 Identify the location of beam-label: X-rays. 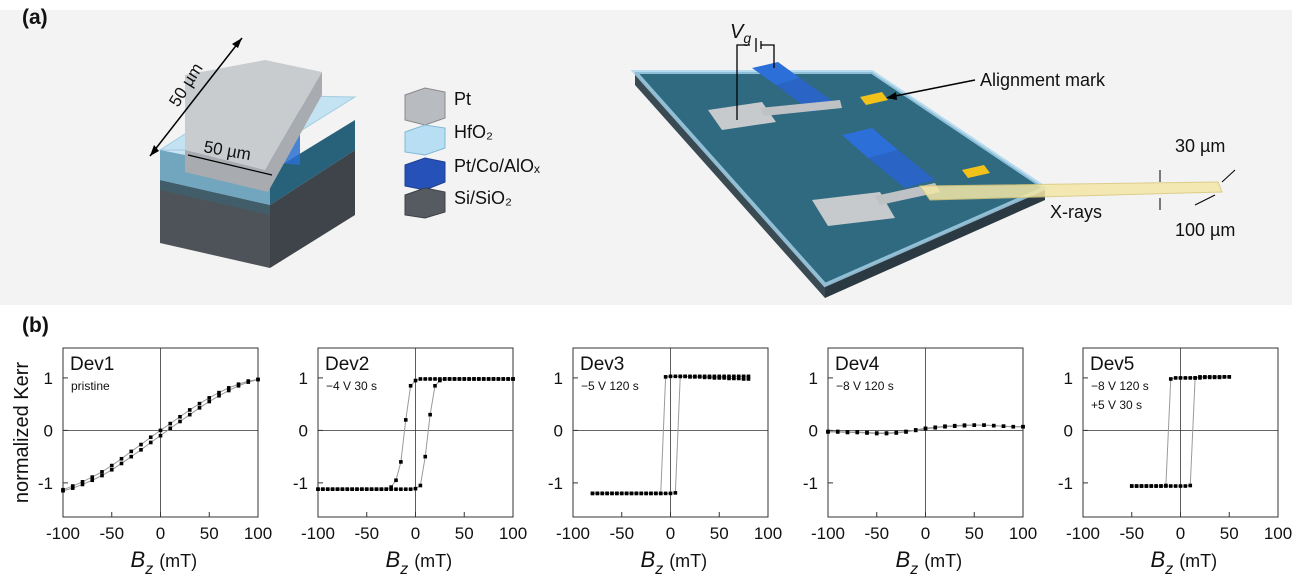
(1076, 212).